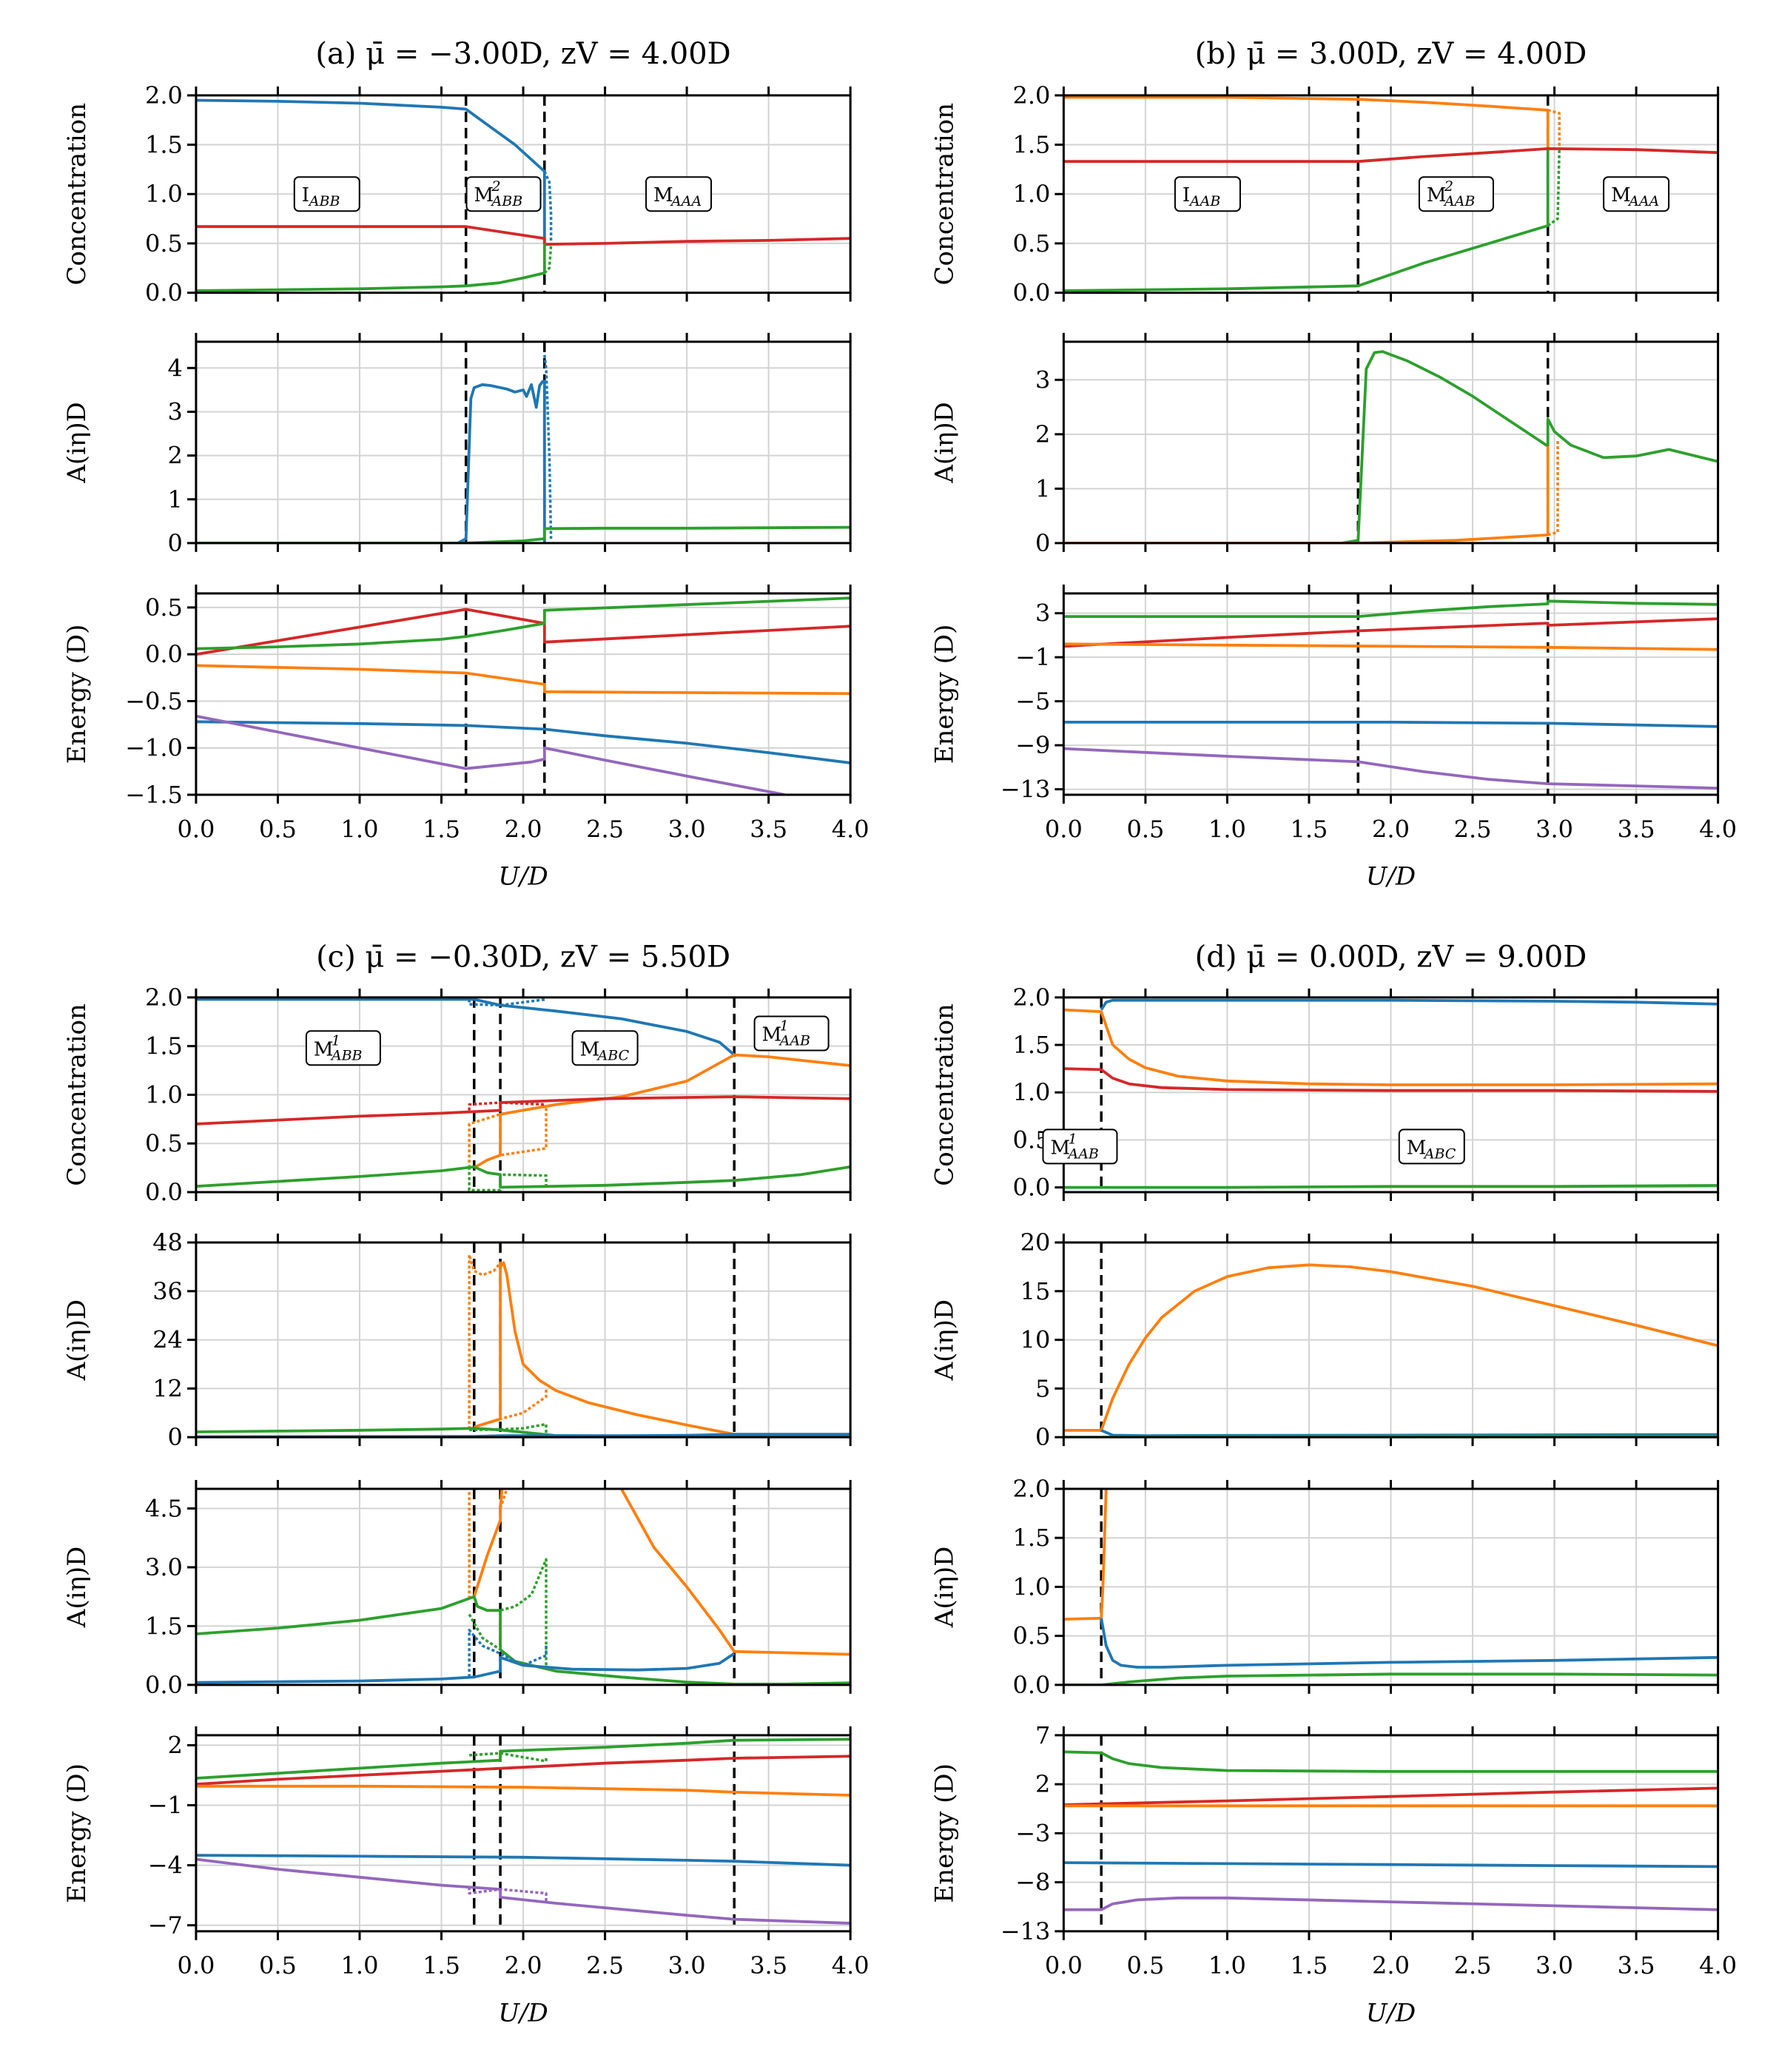 The image size is (1776, 2072). I want to click on series-red-dotted, so click(507, 1106).